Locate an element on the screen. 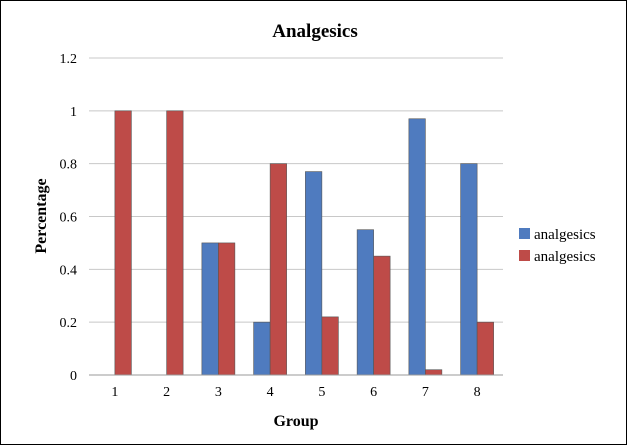  bar-series1-group4 is located at coordinates (262, 348).